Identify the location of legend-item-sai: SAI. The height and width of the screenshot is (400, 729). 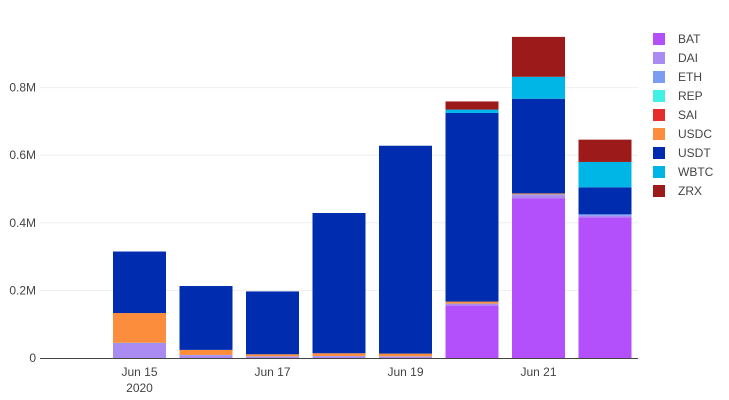
(675, 115).